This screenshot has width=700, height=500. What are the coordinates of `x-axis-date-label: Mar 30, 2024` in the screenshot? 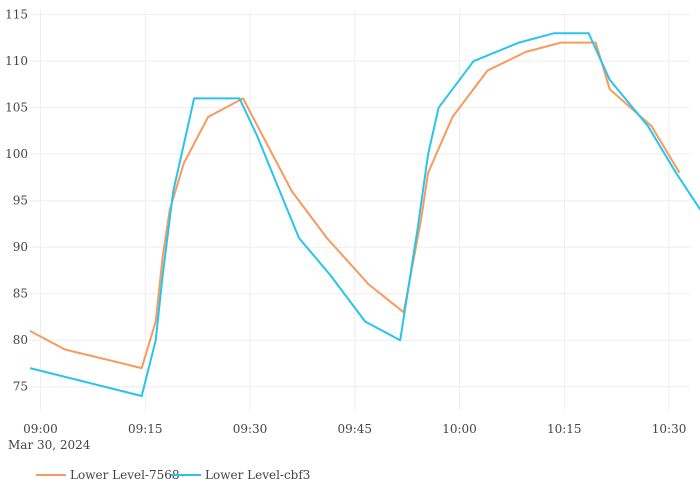 It's located at (49, 445).